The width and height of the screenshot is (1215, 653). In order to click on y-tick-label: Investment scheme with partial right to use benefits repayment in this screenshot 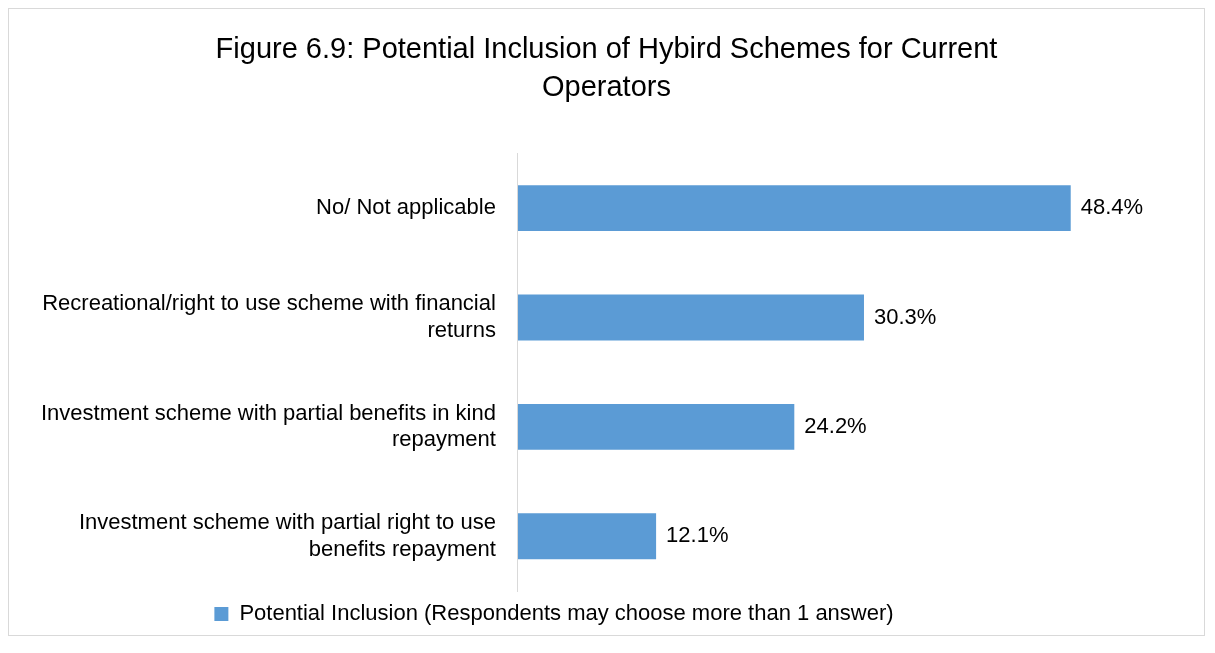, I will do `click(287, 535)`.